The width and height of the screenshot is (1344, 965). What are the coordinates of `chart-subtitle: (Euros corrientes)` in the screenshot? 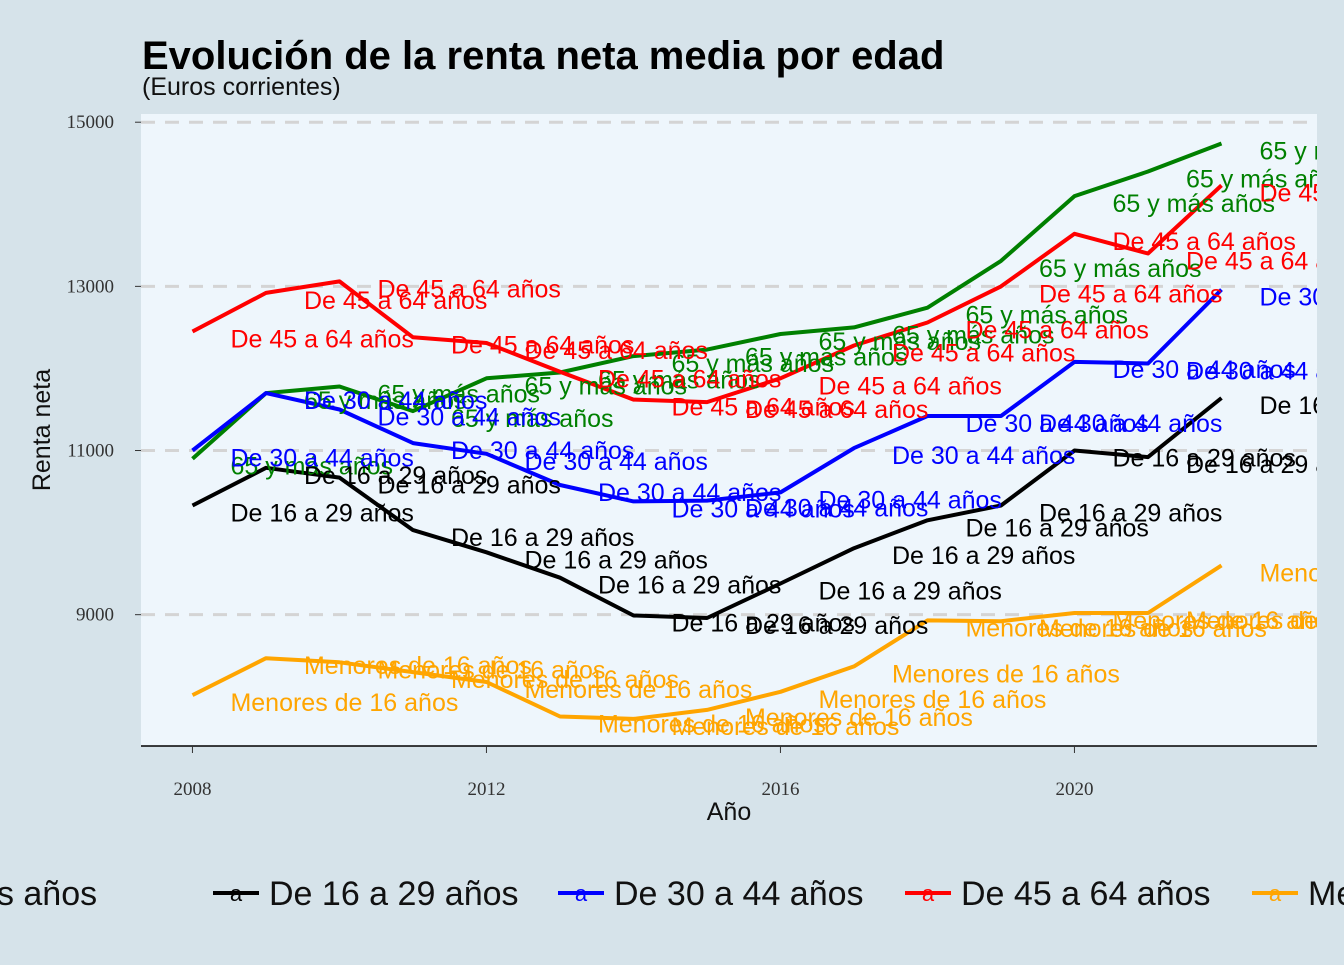 It's located at (241, 87).